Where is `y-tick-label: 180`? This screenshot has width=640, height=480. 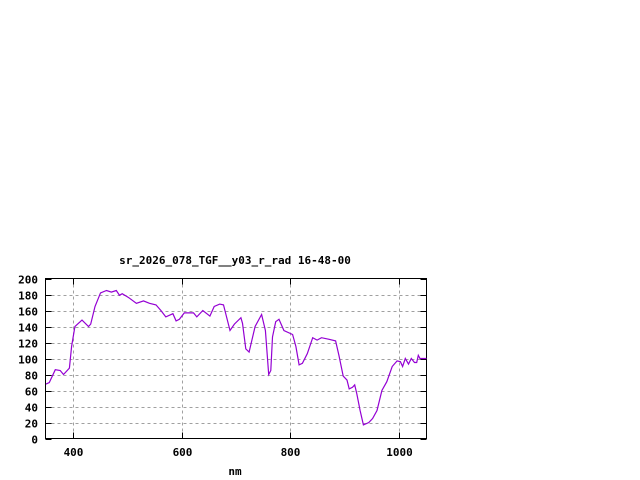 y-tick-label: 180 is located at coordinates (28, 296).